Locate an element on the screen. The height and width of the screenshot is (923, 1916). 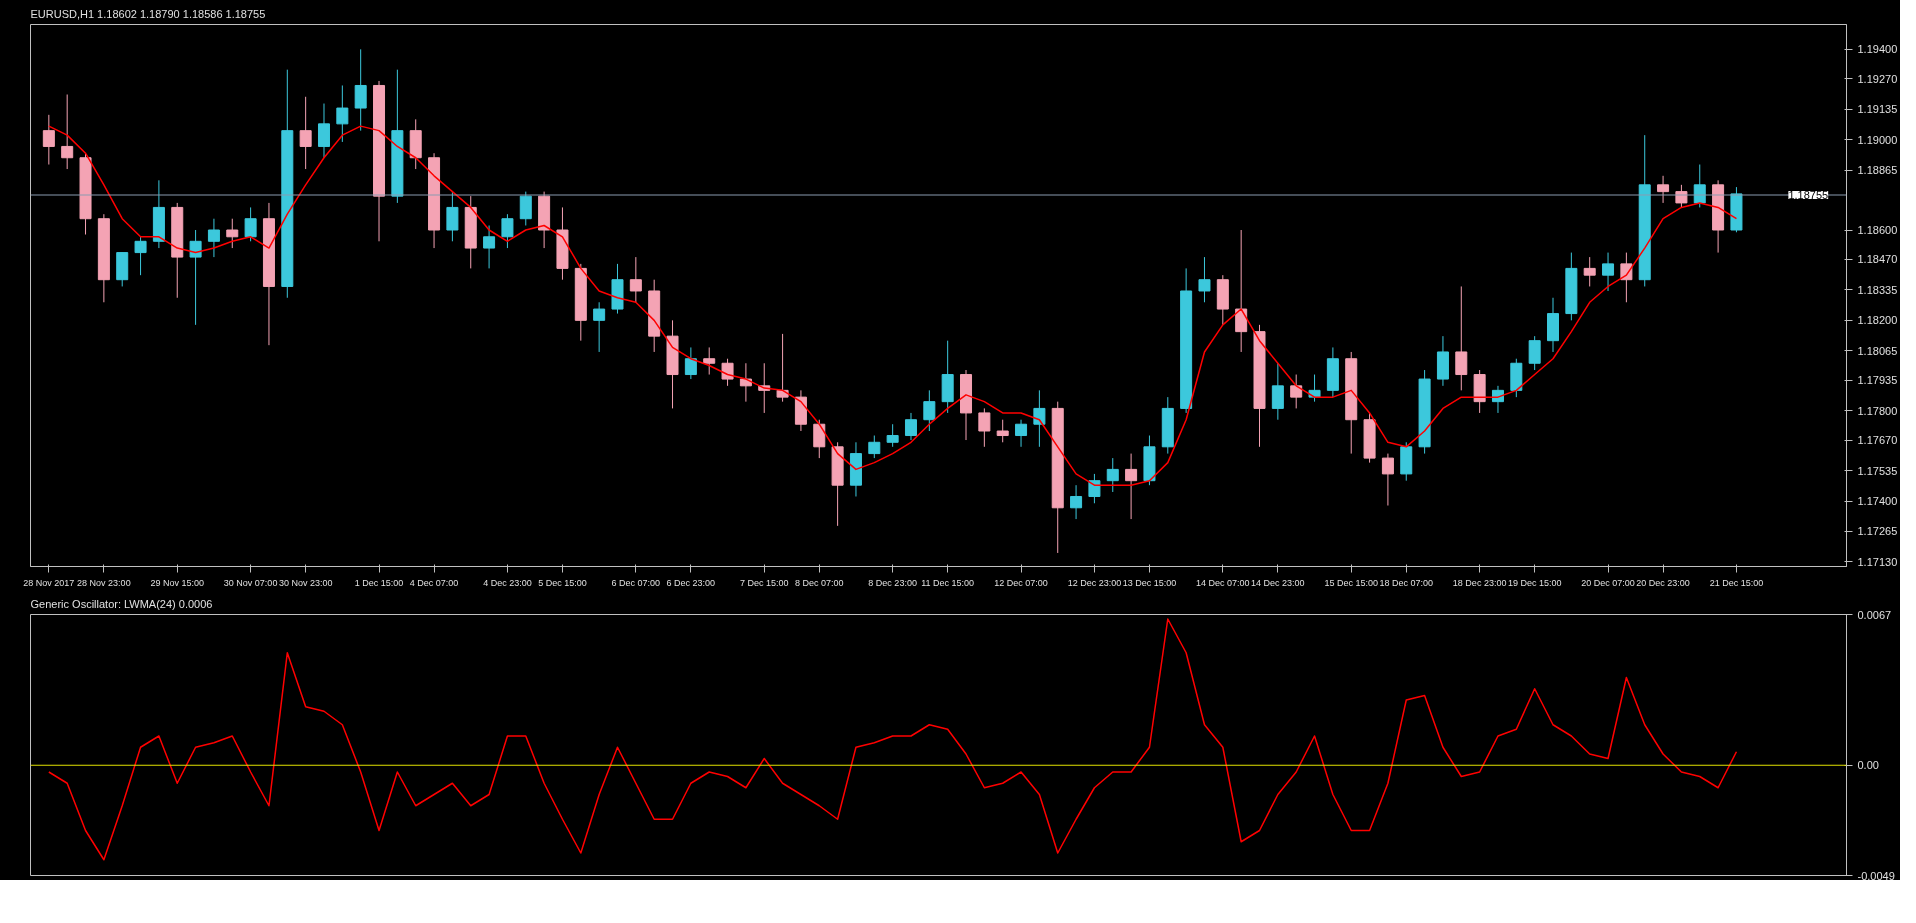
x-tick-label: 30 Nov 23:00 is located at coordinates (305, 582).